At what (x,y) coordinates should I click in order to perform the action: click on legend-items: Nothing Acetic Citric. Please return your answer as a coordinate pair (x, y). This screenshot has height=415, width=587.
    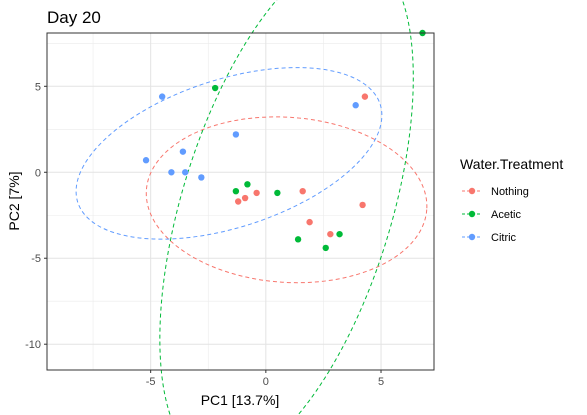
    Looking at the image, I should click on (495, 215).